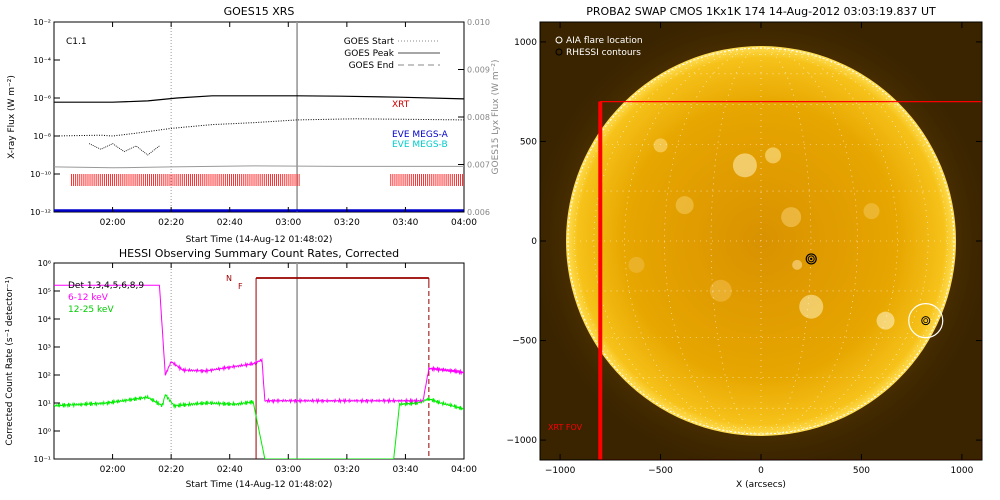 Image resolution: width=1000 pixels, height=500 pixels. I want to click on swap-fov-label: XRT FOV, so click(565, 427).